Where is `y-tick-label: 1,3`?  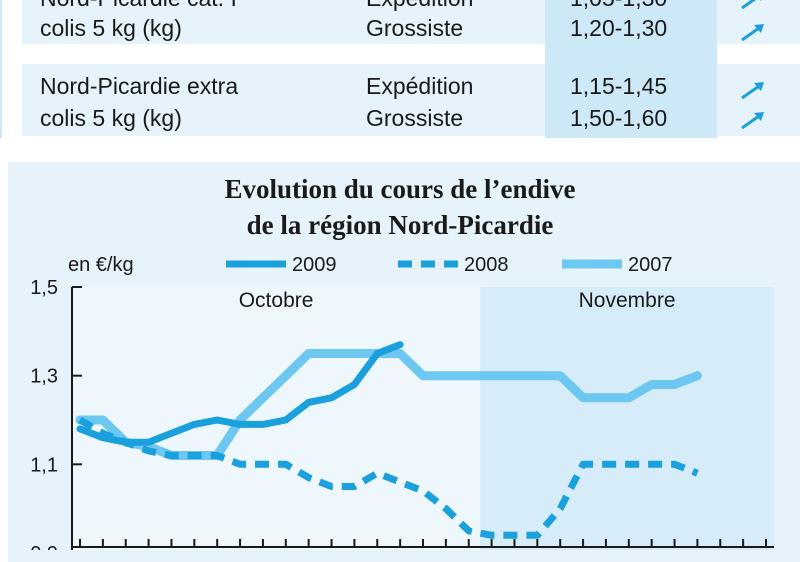
y-tick-label: 1,3 is located at coordinates (44, 377).